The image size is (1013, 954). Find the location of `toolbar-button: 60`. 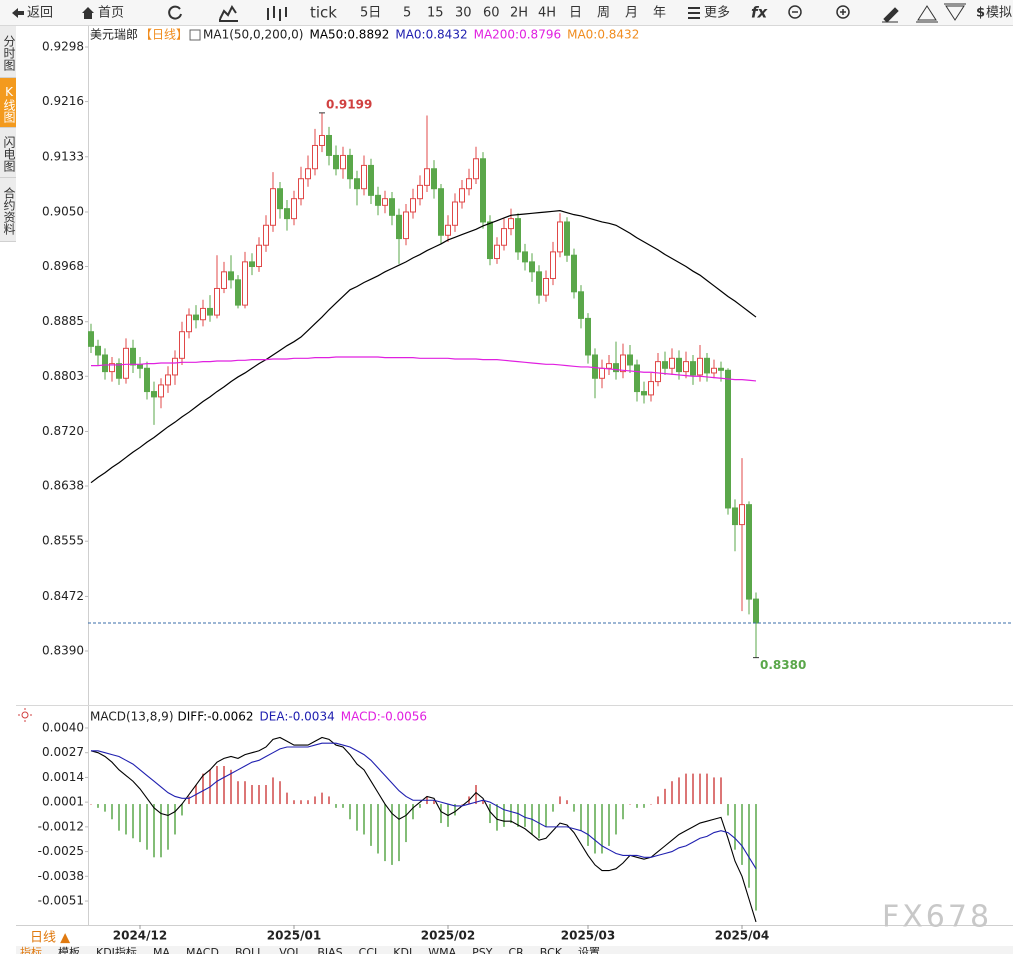

toolbar-button: 60 is located at coordinates (491, 13).